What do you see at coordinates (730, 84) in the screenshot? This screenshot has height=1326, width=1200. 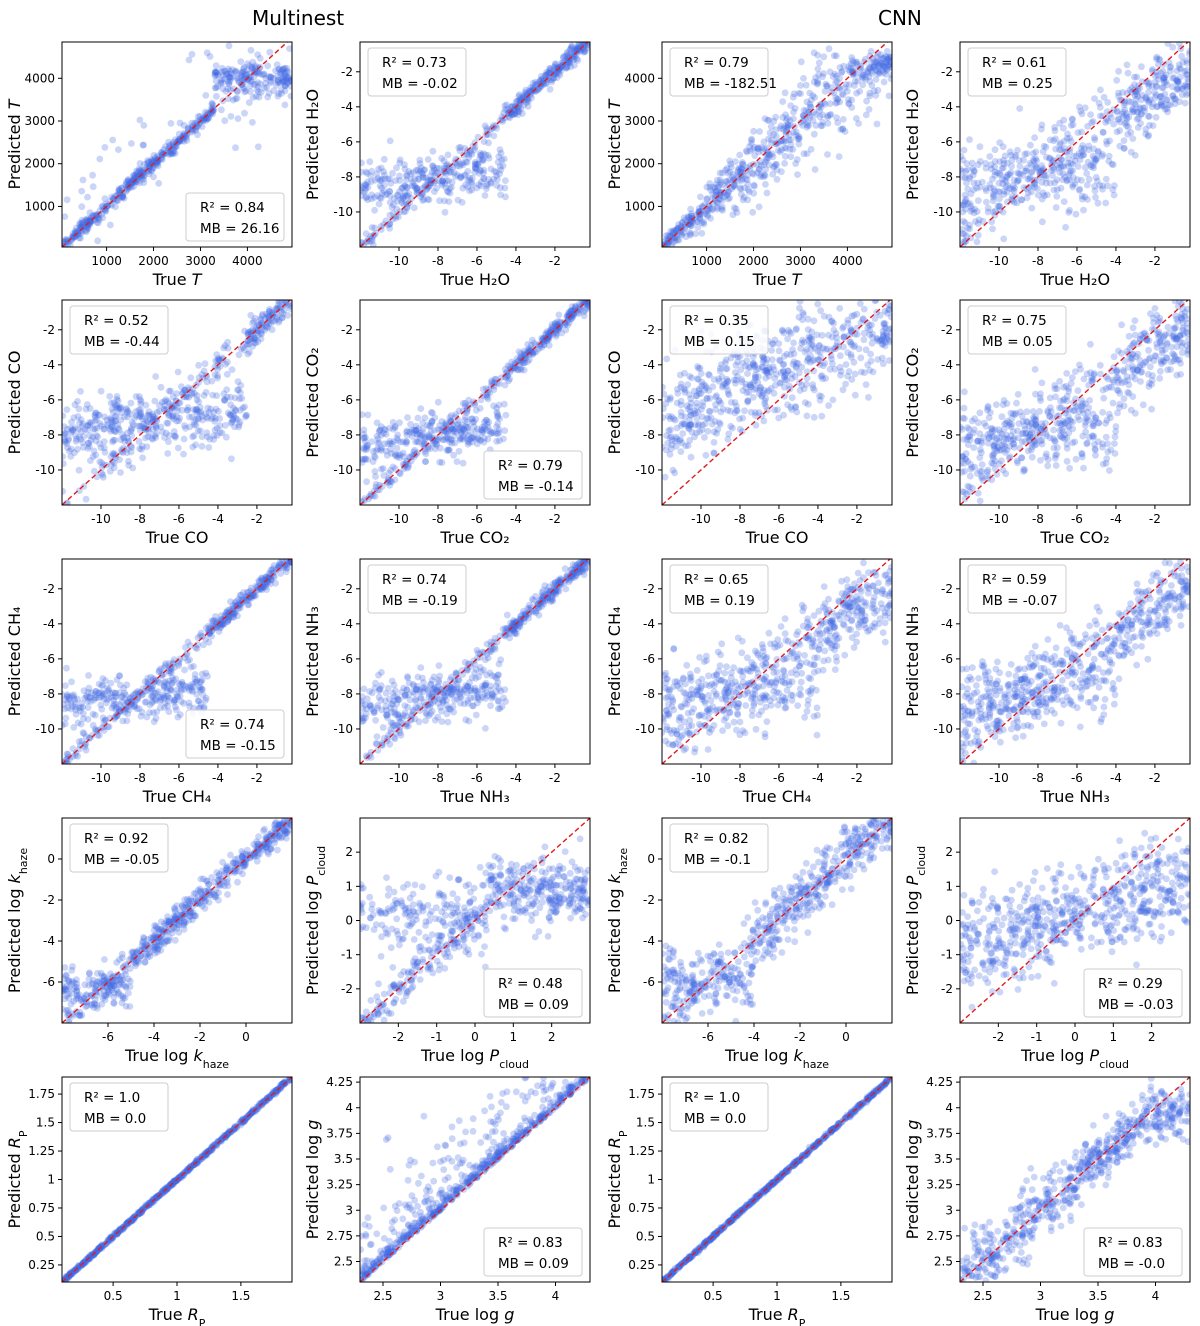 I see `mb-value: MB = -182.51` at bounding box center [730, 84].